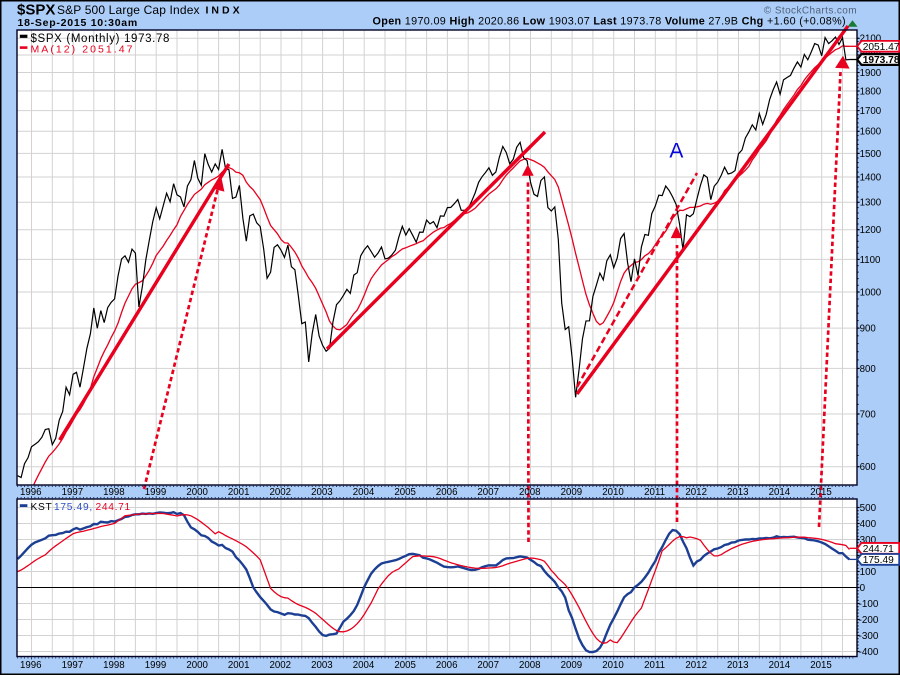  Describe the element at coordinates (810, 11) in the screenshot. I see `svg-text: © StockCharts.com` at that location.